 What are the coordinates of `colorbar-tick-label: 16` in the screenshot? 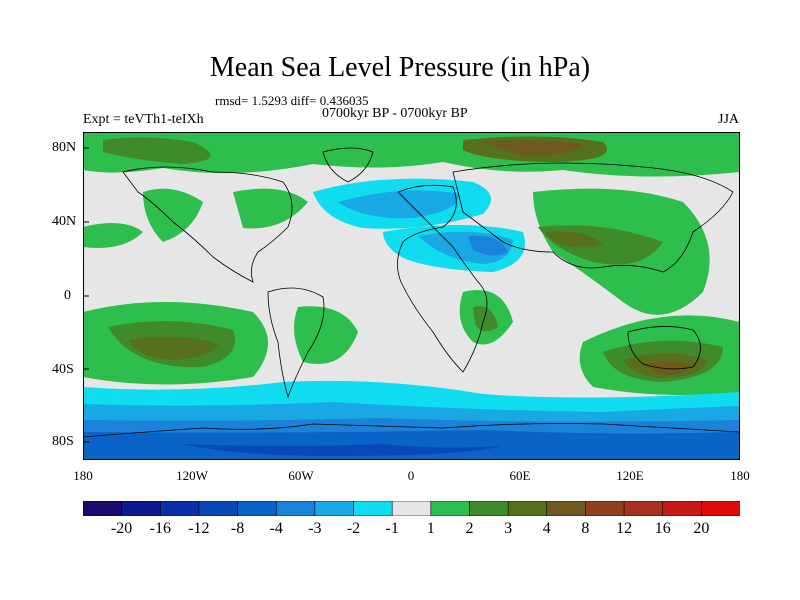 It's located at (662, 528).